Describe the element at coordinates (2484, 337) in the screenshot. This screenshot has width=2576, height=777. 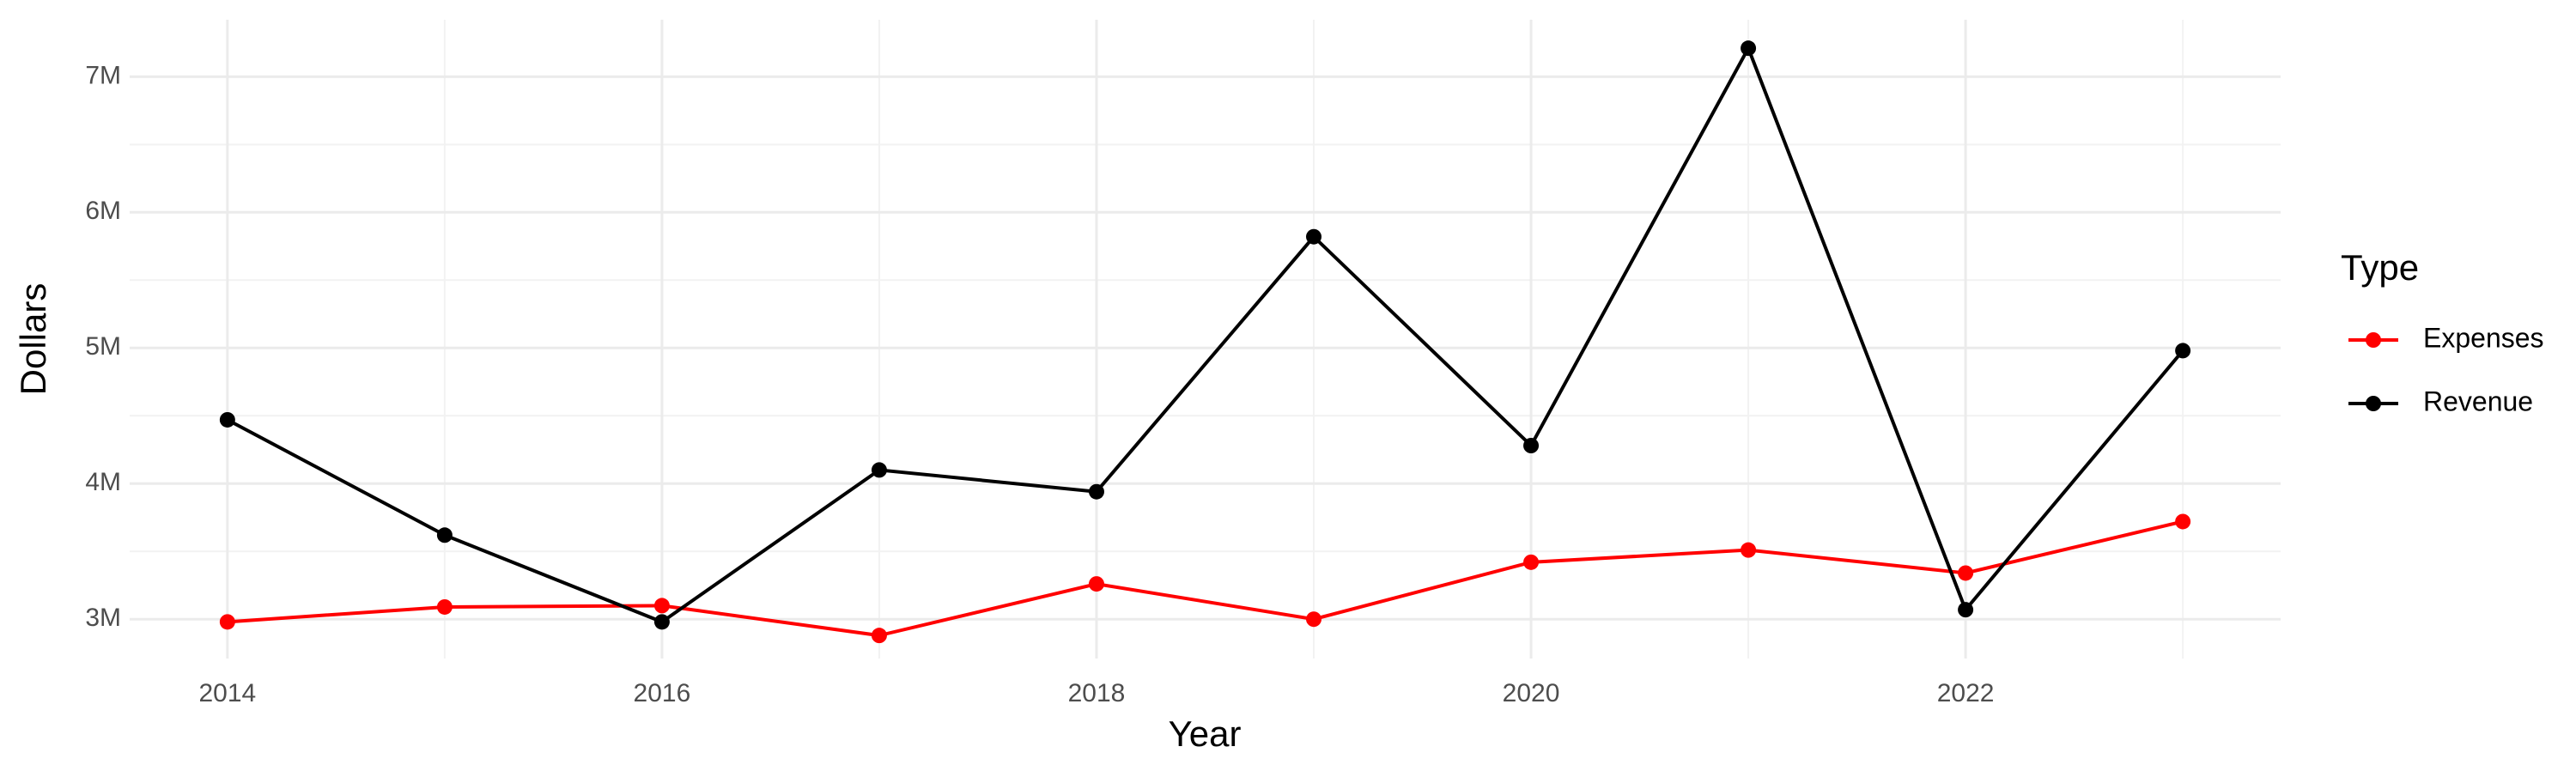
I see `legend-label: Expenses` at that location.